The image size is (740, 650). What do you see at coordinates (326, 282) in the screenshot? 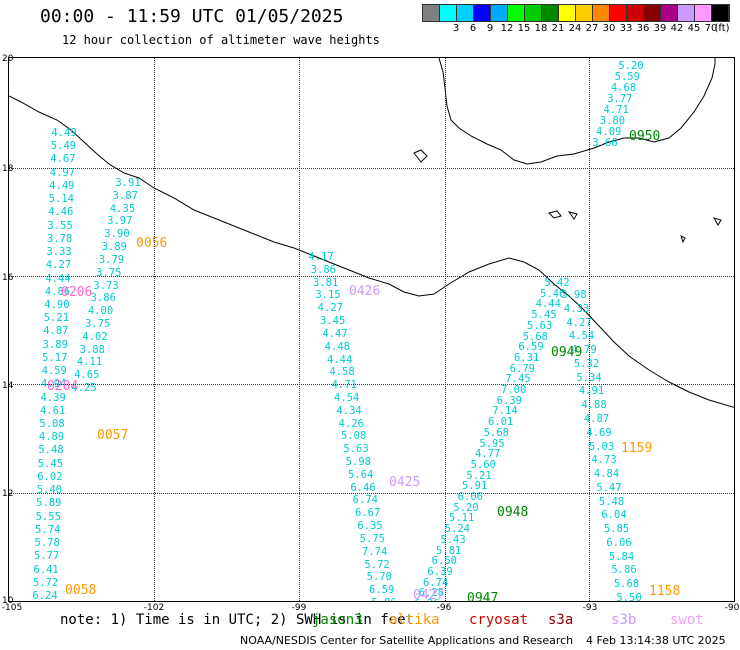
I see `wave-height-value: 3.81` at bounding box center [326, 282].